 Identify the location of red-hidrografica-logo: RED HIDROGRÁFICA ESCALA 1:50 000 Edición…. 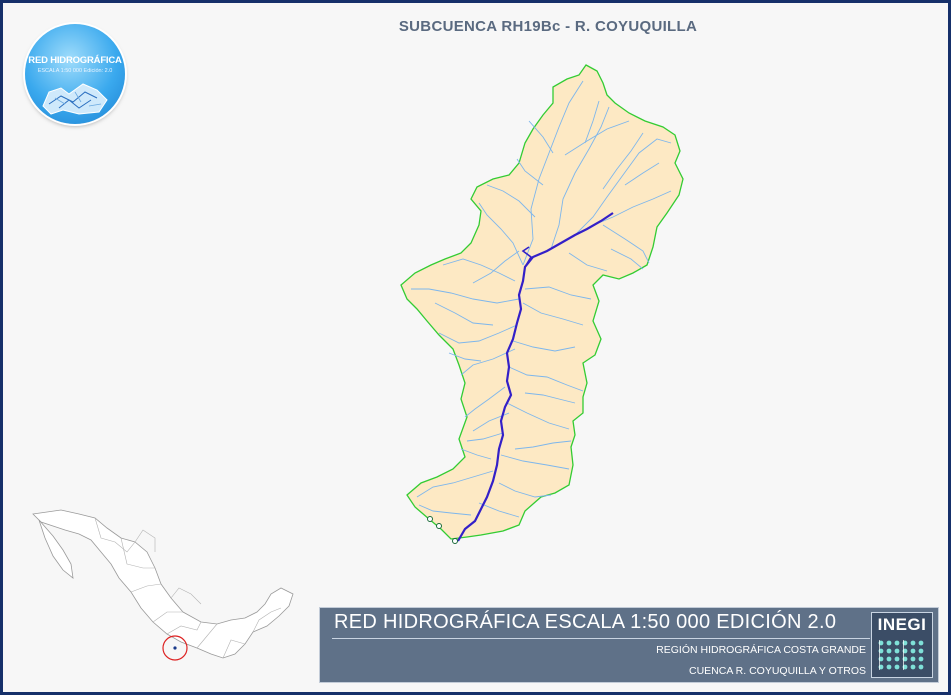
(75, 74).